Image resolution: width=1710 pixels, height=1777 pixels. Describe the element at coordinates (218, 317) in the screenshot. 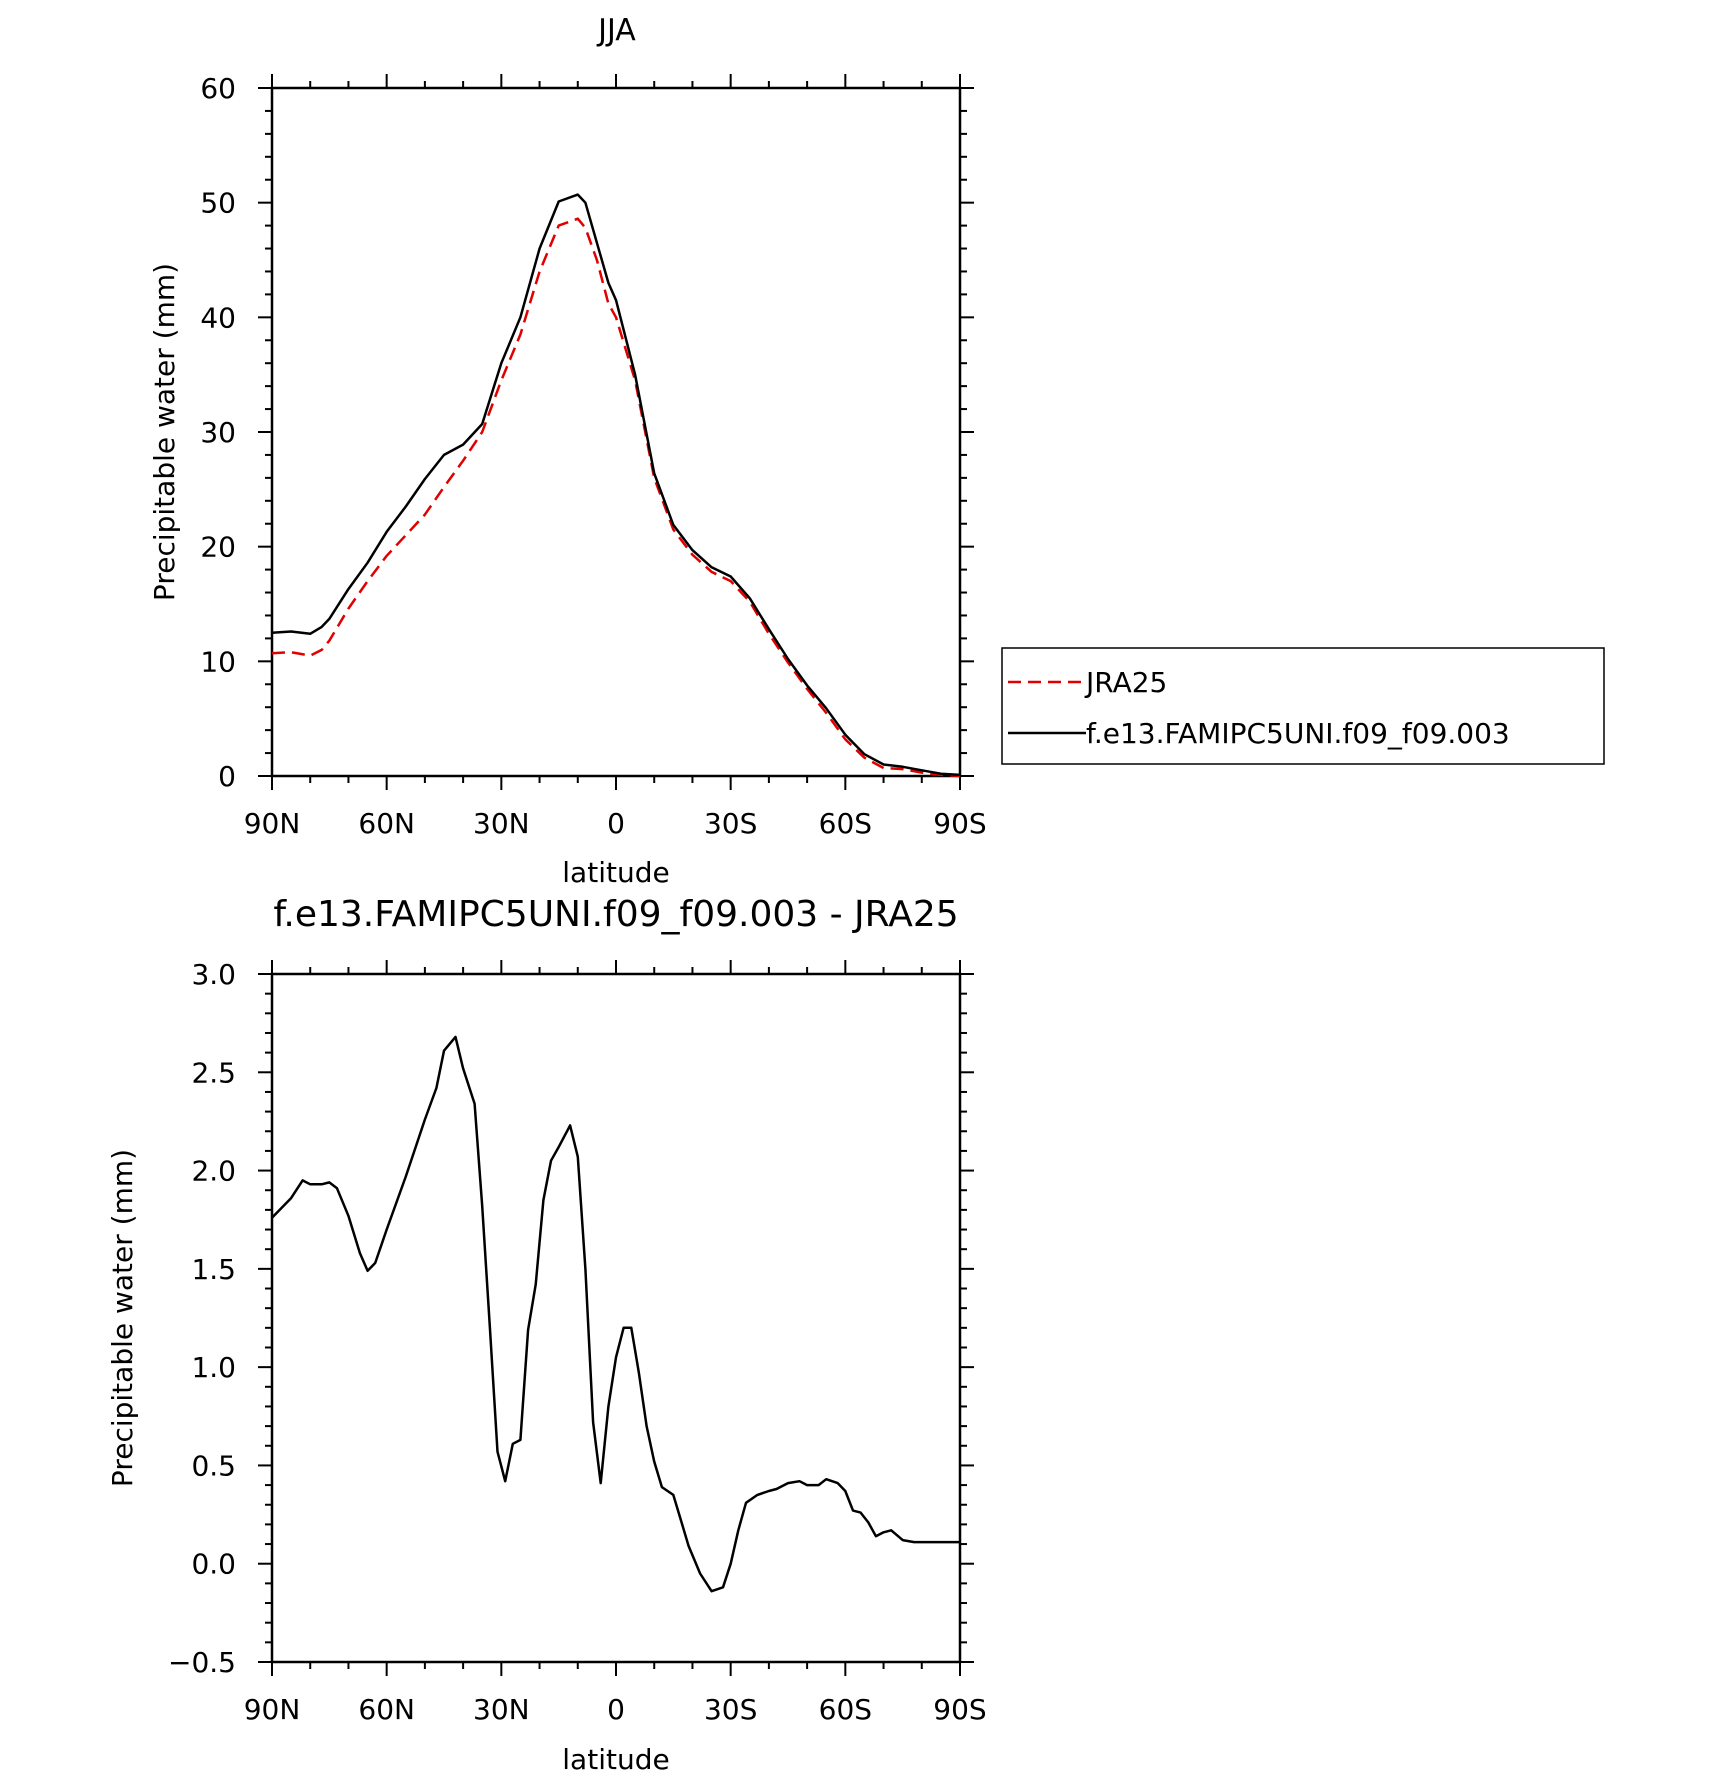

I see `y-tick-label: 40` at that location.